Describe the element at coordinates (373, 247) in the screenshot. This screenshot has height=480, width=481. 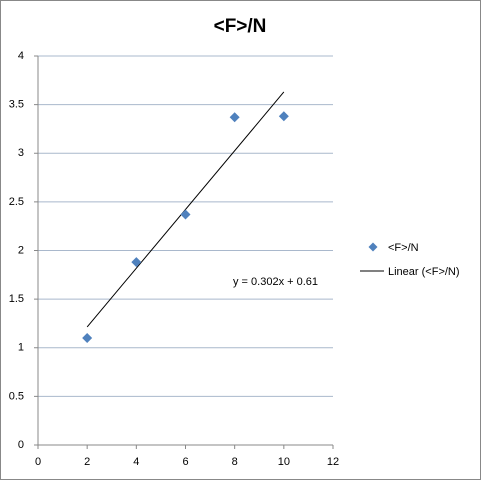
I see `legend-marker` at that location.